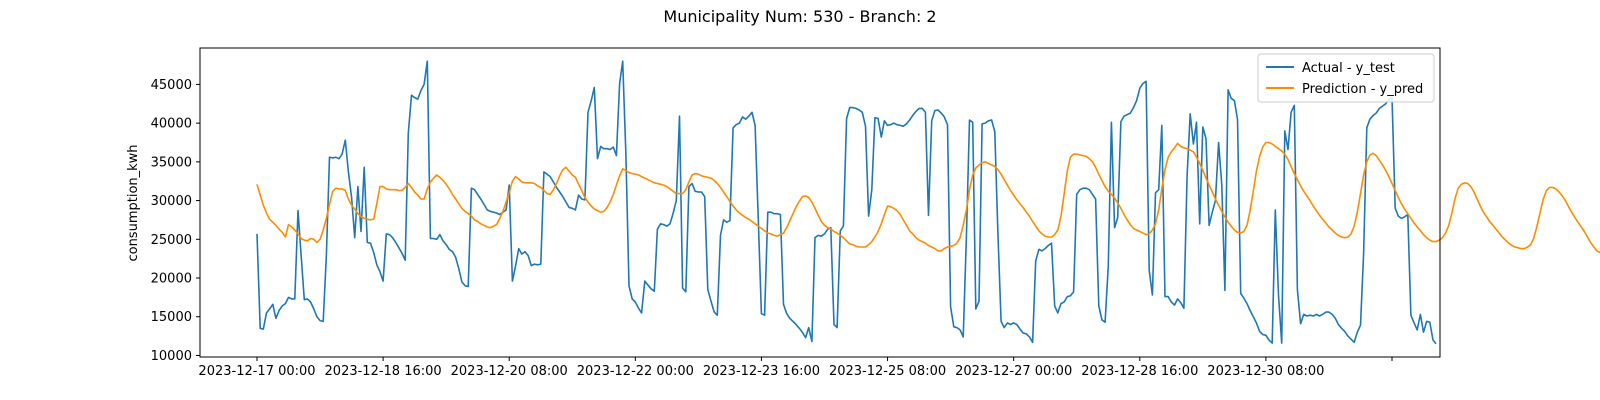 The height and width of the screenshot is (400, 1600). What do you see at coordinates (1265, 371) in the screenshot?
I see `x-tick-label: 2023-12-30 08:00` at bounding box center [1265, 371].